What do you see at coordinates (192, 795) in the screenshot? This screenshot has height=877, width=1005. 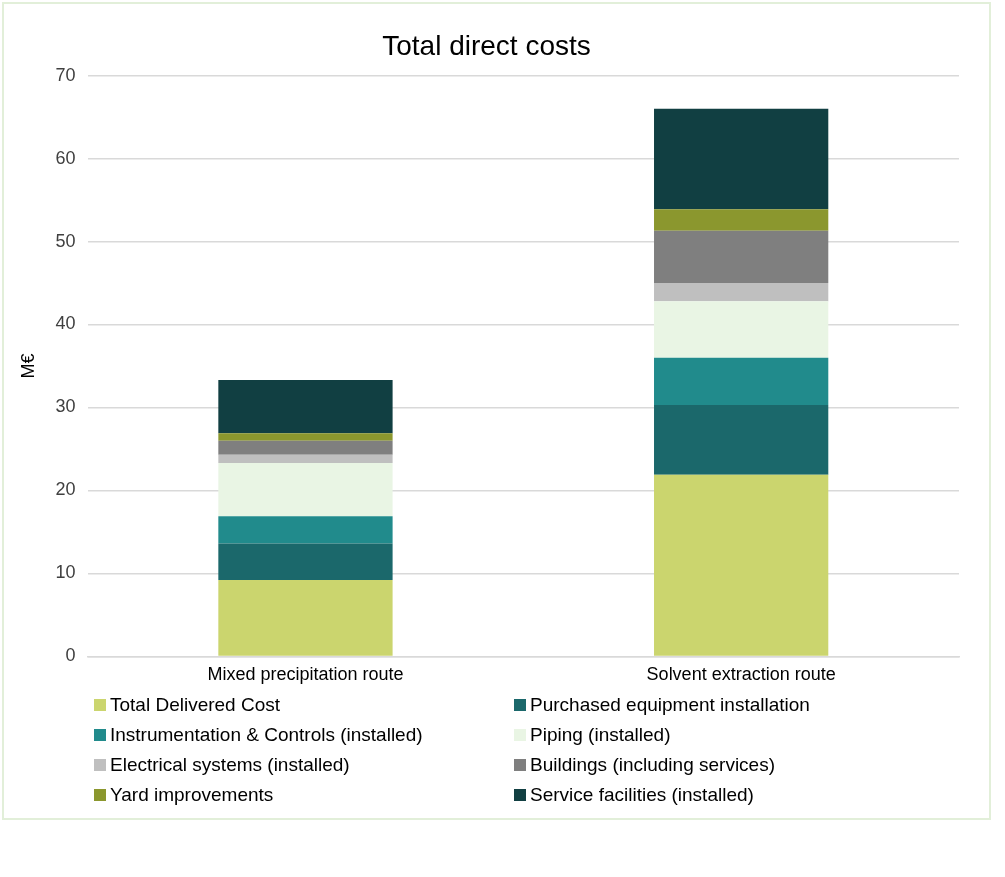 I see `legend-label: Yard improvements` at bounding box center [192, 795].